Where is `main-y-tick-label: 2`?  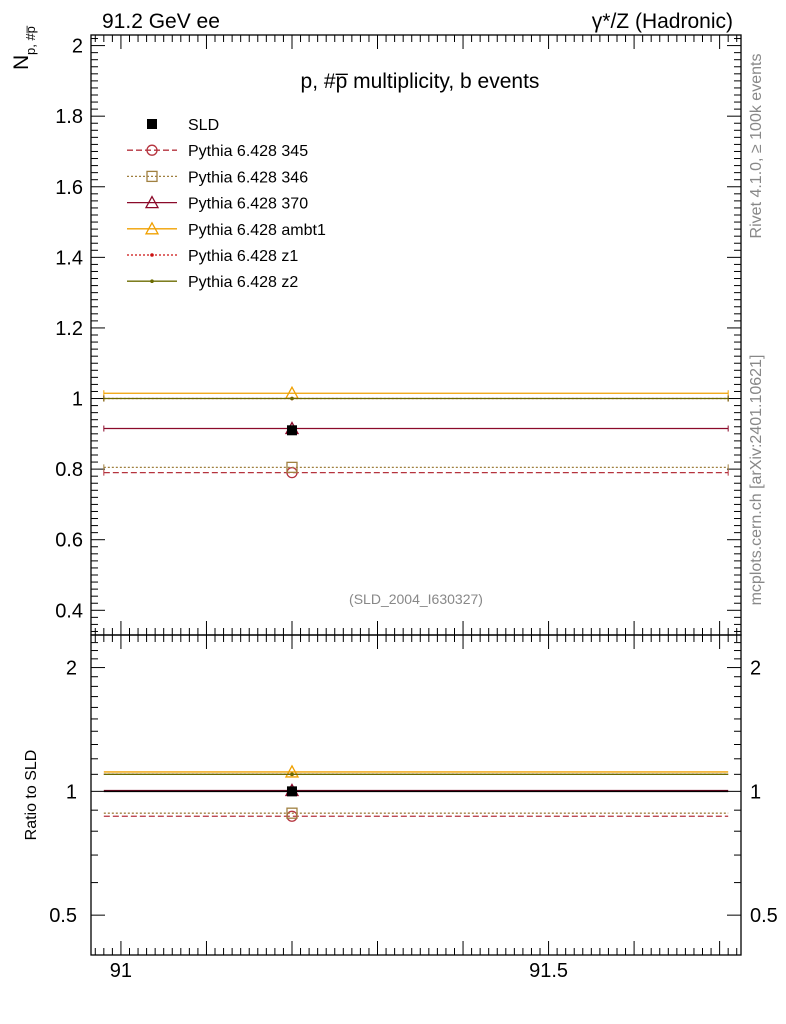
main-y-tick-label: 2 is located at coordinates (77, 47).